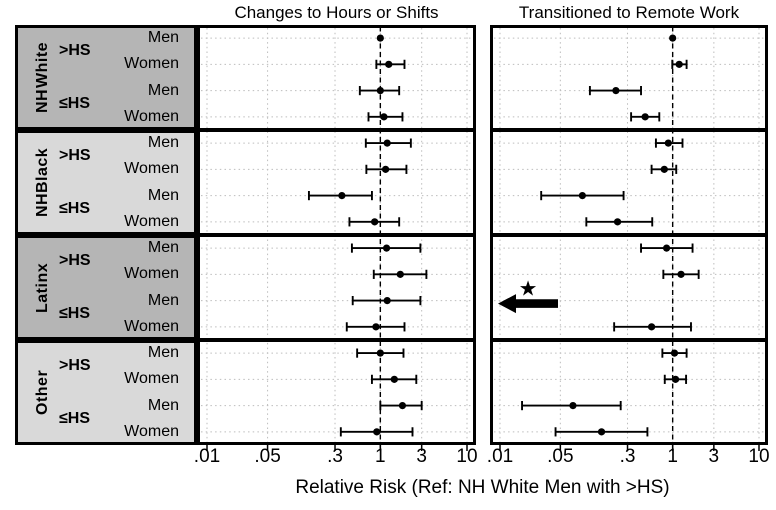 The width and height of the screenshot is (776, 510). Describe the element at coordinates (43, 392) in the screenshot. I see `race-label-other: Other` at that location.